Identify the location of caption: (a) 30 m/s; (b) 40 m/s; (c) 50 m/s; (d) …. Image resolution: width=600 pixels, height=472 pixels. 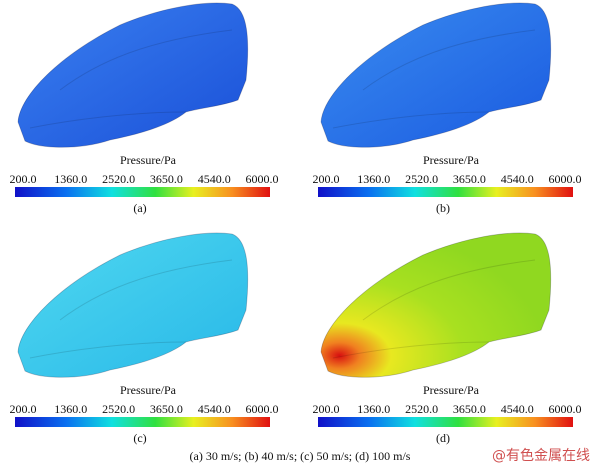
(300, 456).